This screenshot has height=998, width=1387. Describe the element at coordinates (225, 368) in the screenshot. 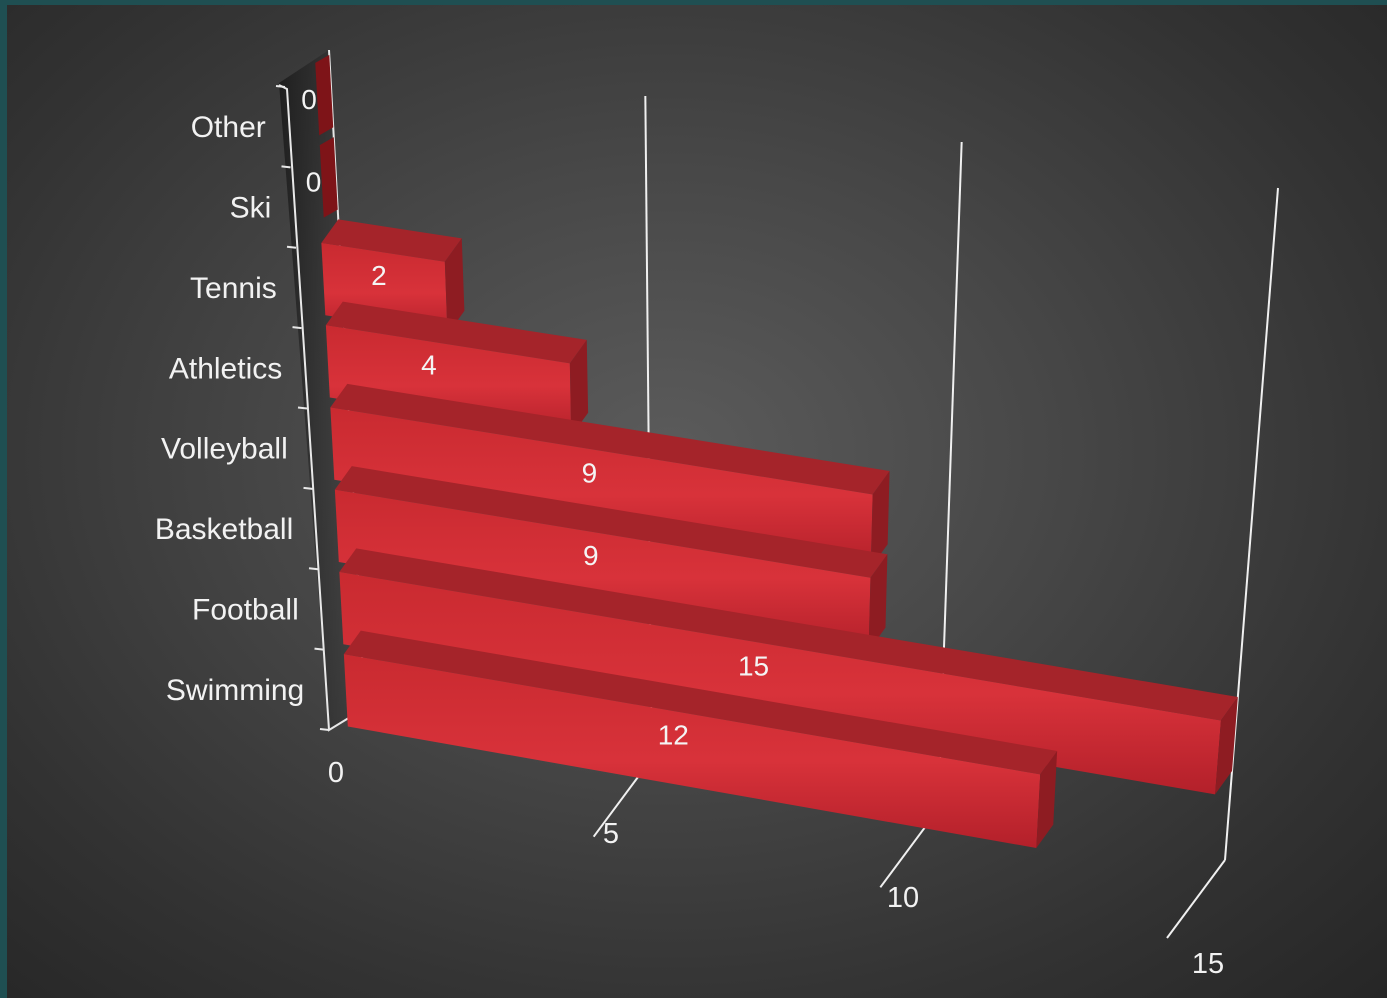

I see `category-label-athletics: Athletics` at that location.